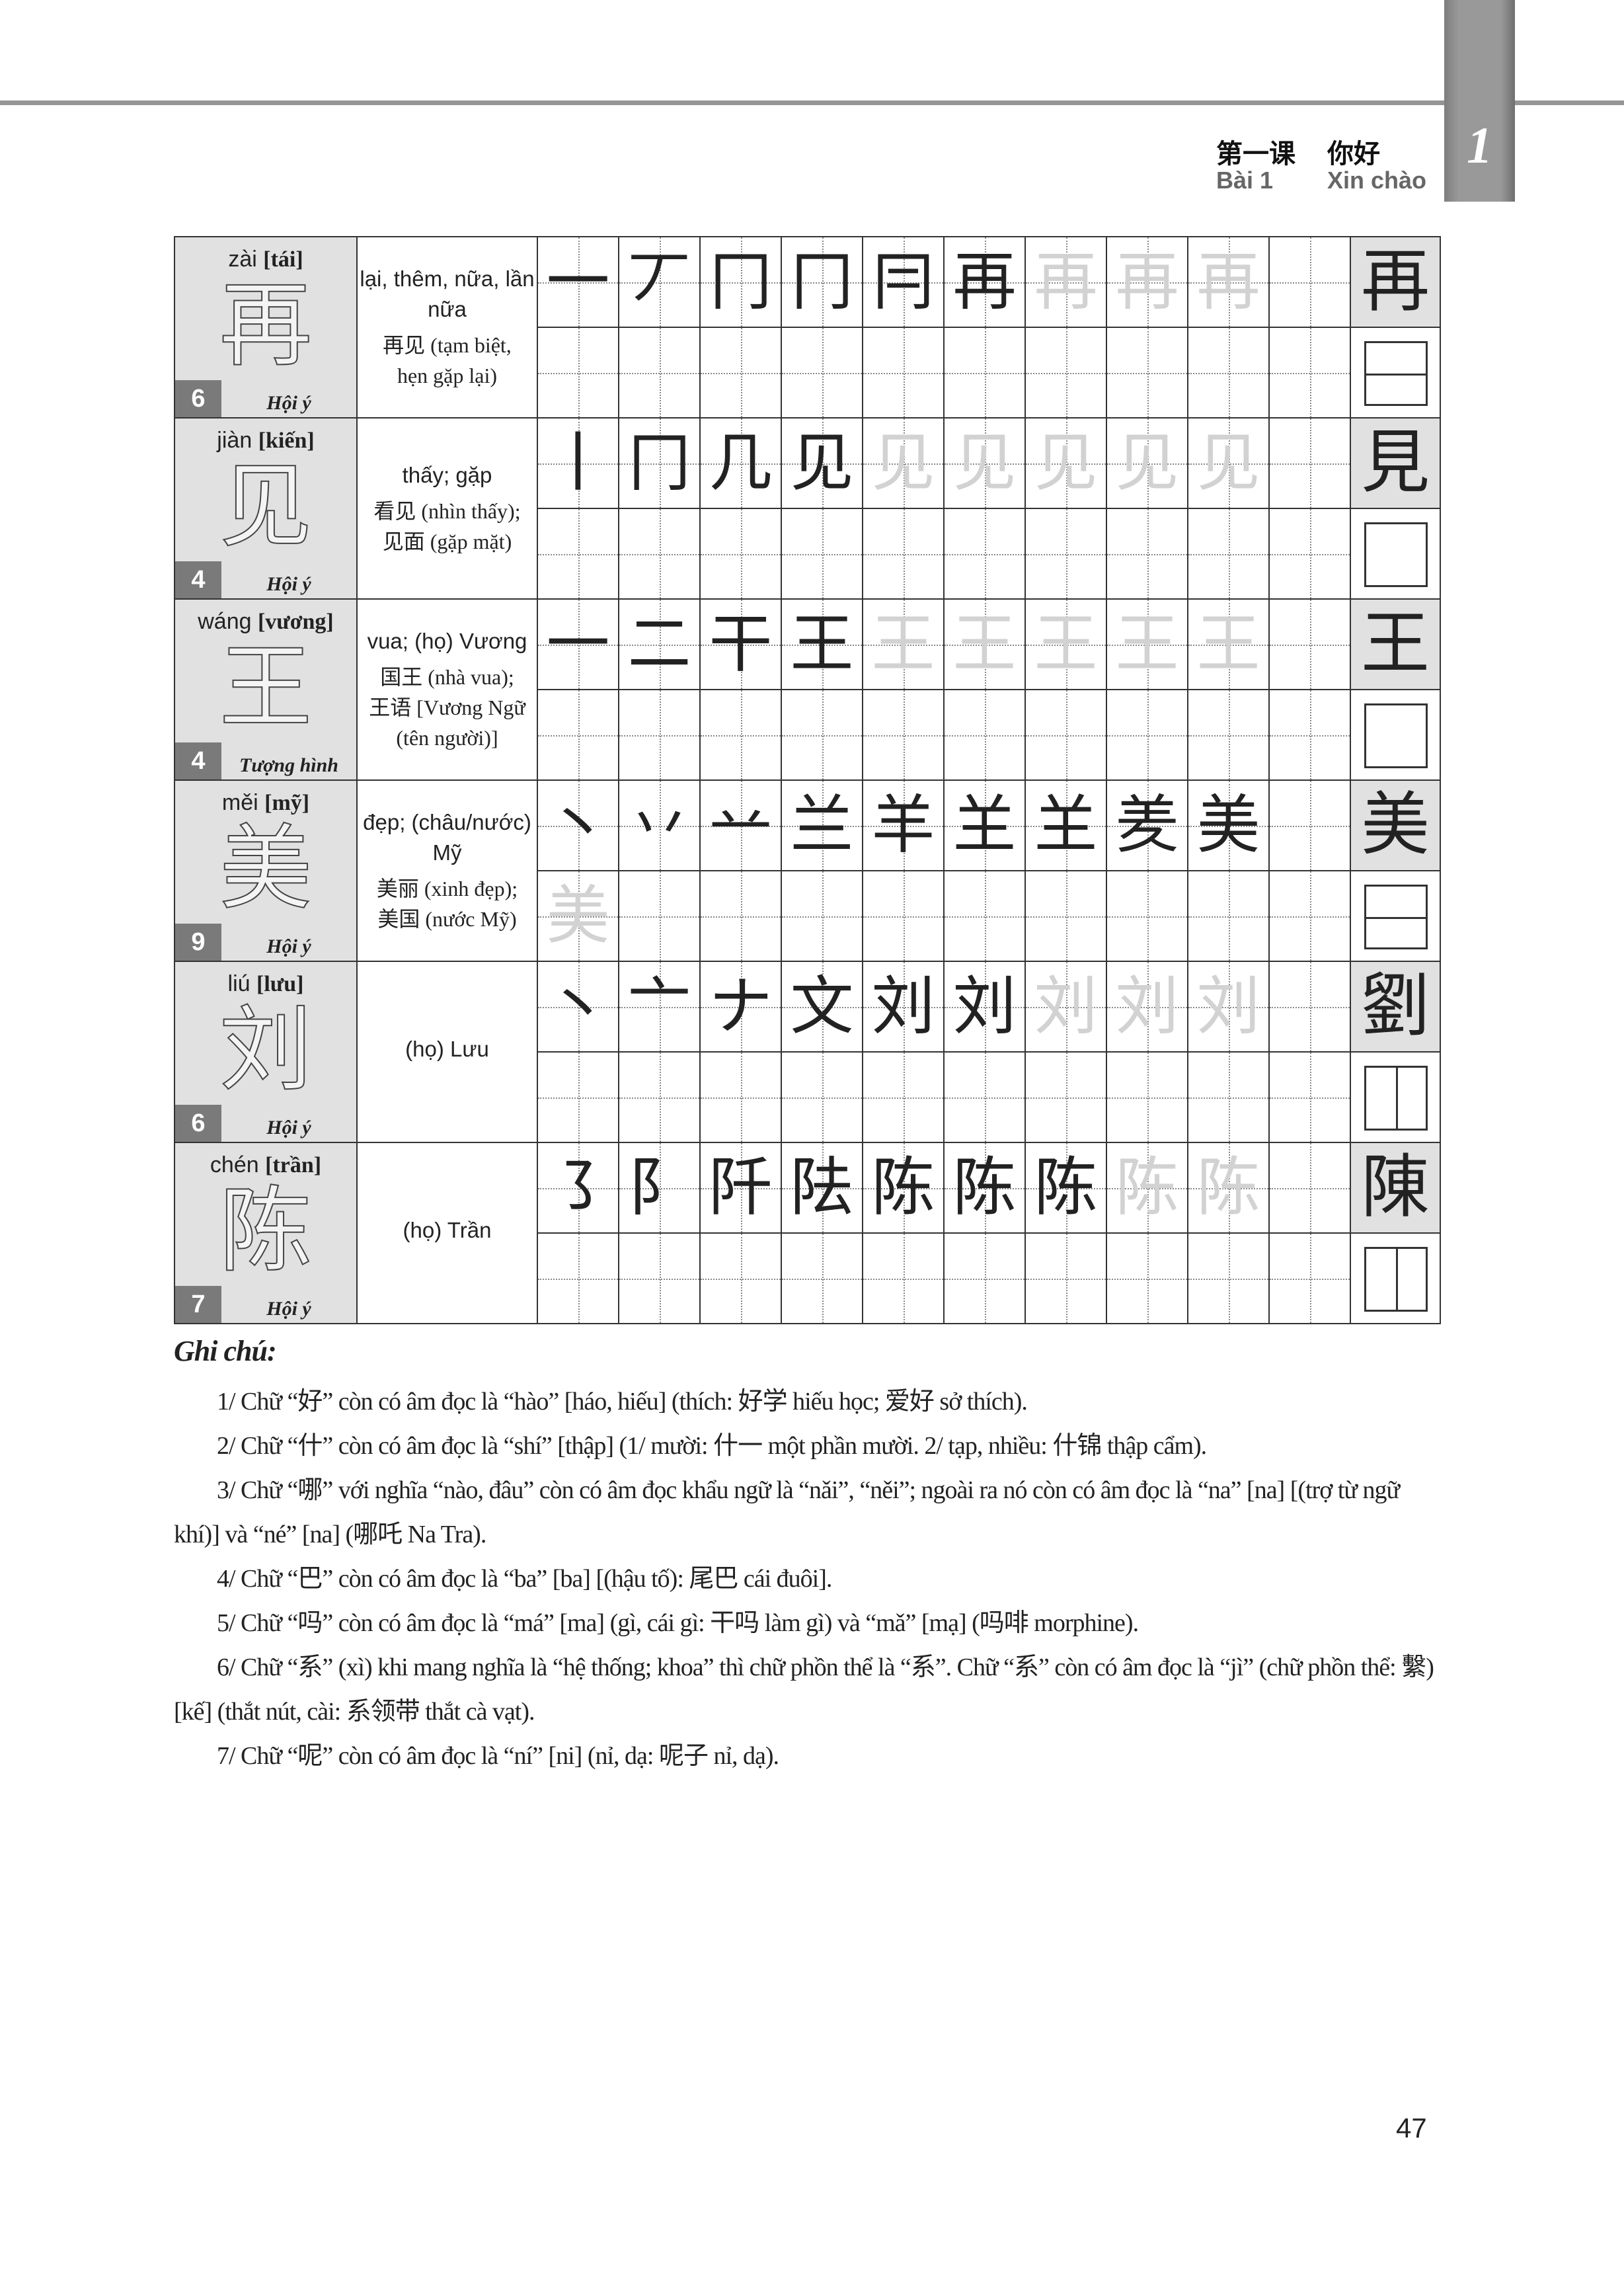 Image resolution: width=1624 pixels, height=2273 pixels. I want to click on practice-cell: 二, so click(659, 644).